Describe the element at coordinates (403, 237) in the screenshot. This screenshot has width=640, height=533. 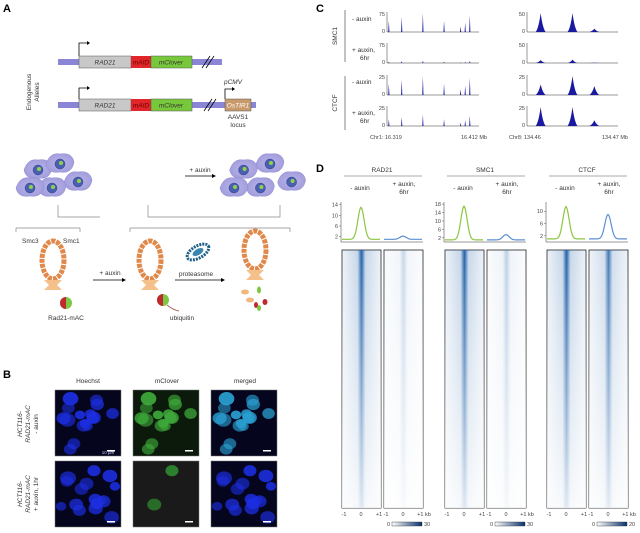
I see `profile-plus-auxin` at that location.